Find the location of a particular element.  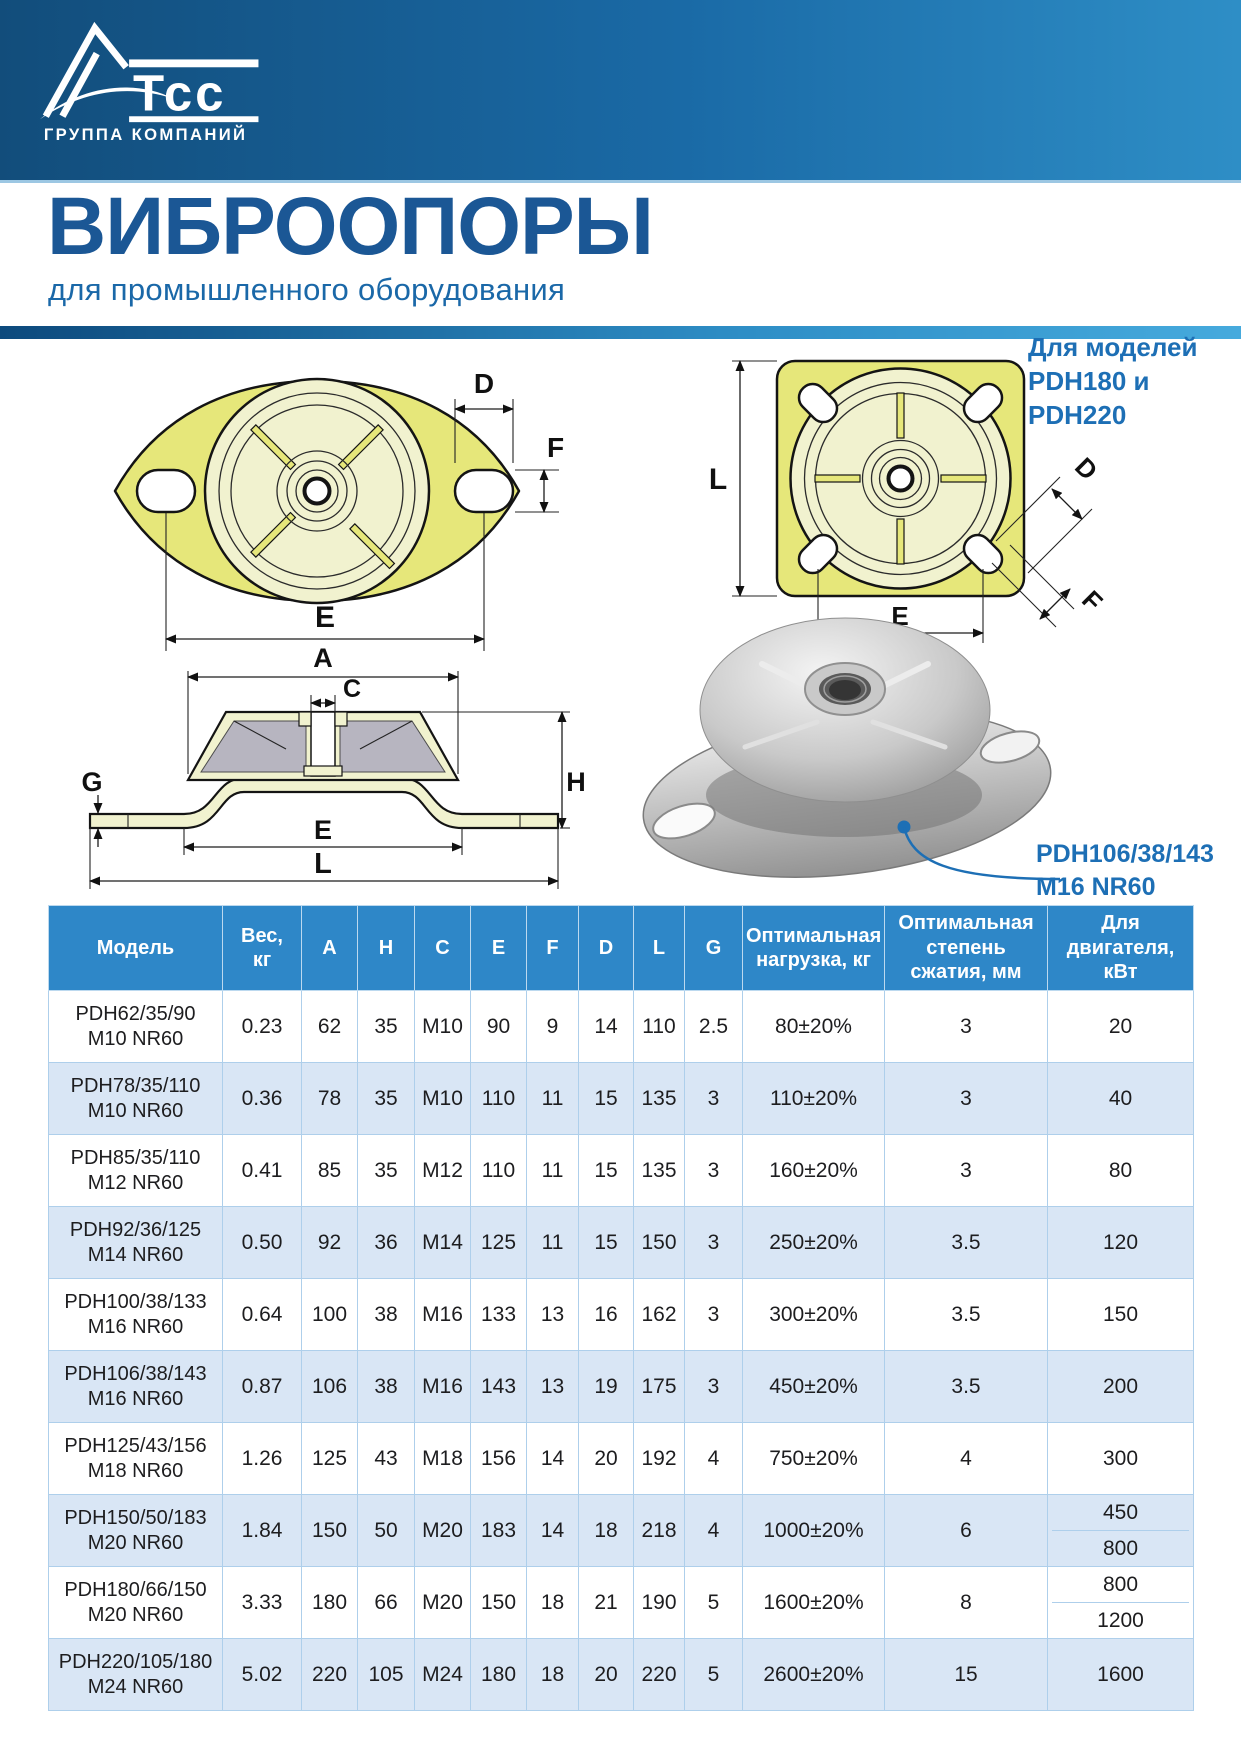

value-cell: 6 is located at coordinates (966, 1530).